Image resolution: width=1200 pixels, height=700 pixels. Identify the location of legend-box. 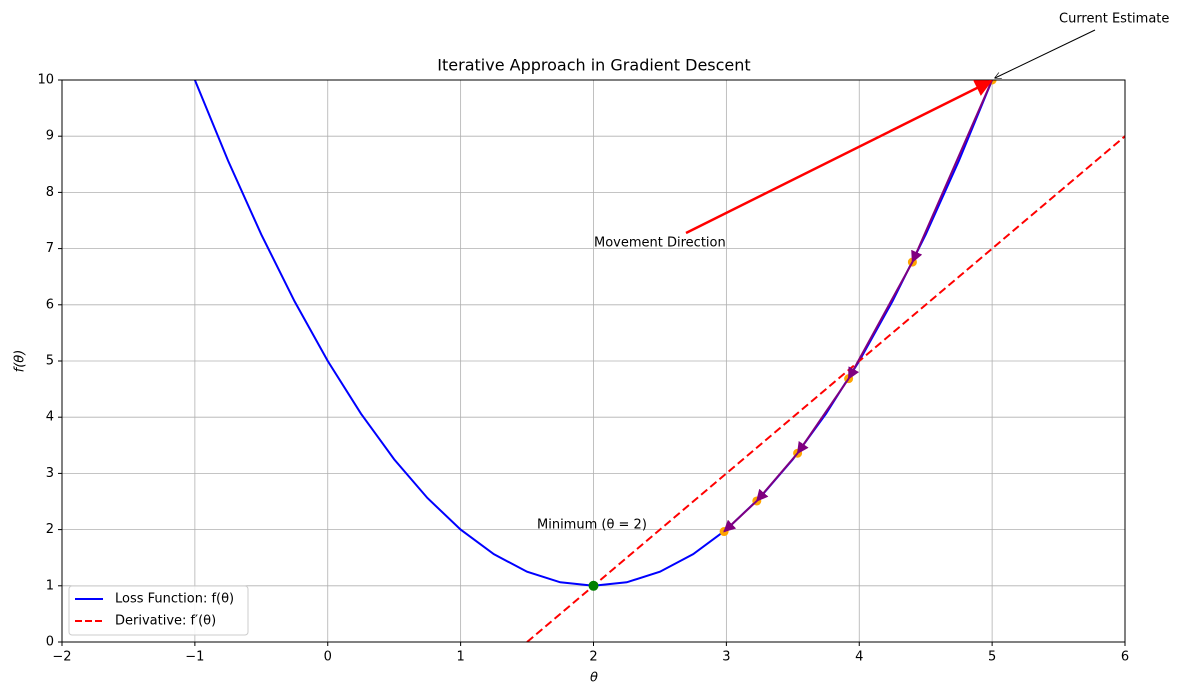
(158, 610).